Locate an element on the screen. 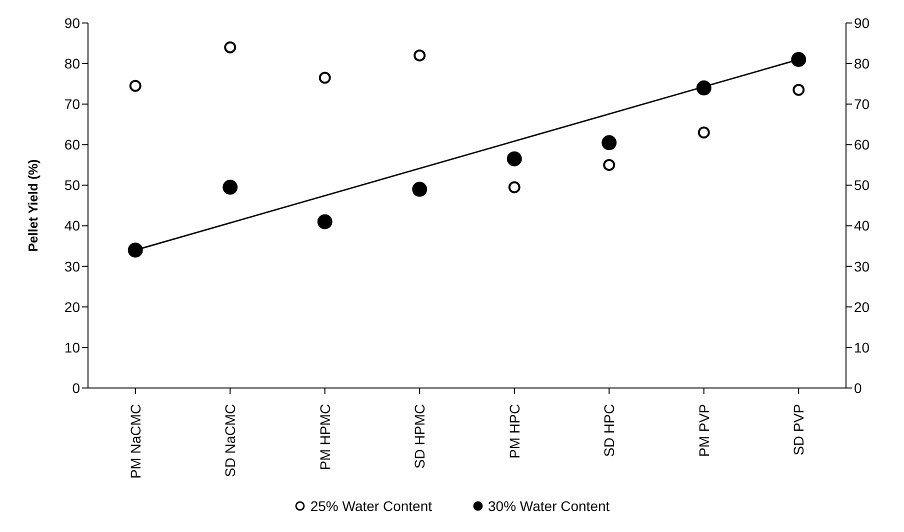 This screenshot has height=532, width=904. y-tick-label: 10 is located at coordinates (72, 347).